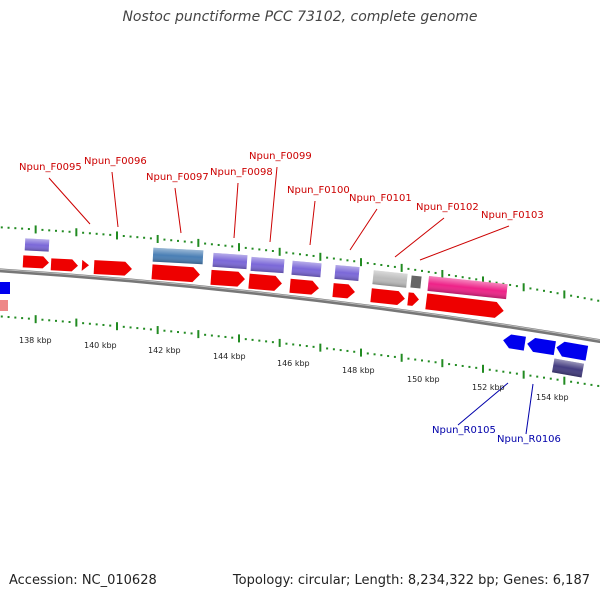 The height and width of the screenshot is (600, 600). Describe the element at coordinates (447, 207) in the screenshot. I see `gene-label-forward: Npun_F0102` at that location.